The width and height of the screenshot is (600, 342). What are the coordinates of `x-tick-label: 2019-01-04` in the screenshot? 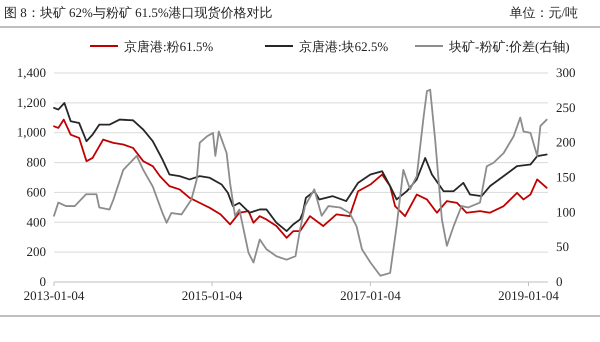 It's located at (529, 295).